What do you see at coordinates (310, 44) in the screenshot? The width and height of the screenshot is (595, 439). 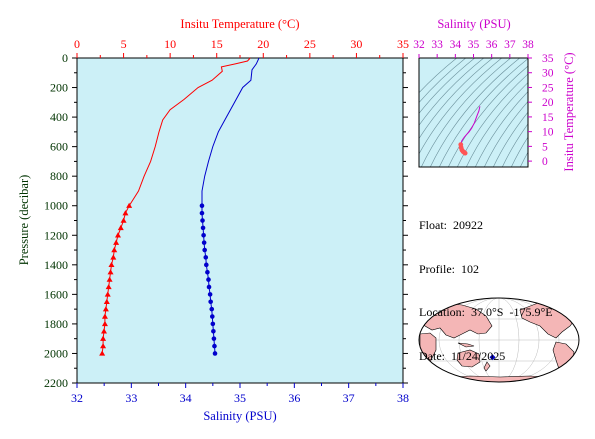 I see `temperature-tick-label: 25` at bounding box center [310, 44].